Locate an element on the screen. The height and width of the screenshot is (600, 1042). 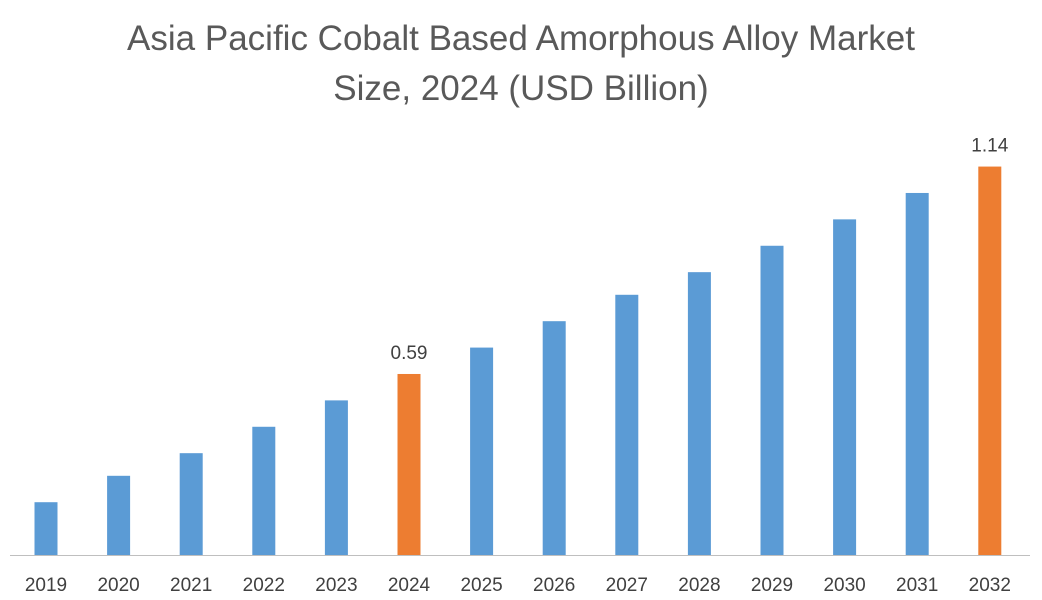
x-tick-label: 2027 is located at coordinates (627, 585).